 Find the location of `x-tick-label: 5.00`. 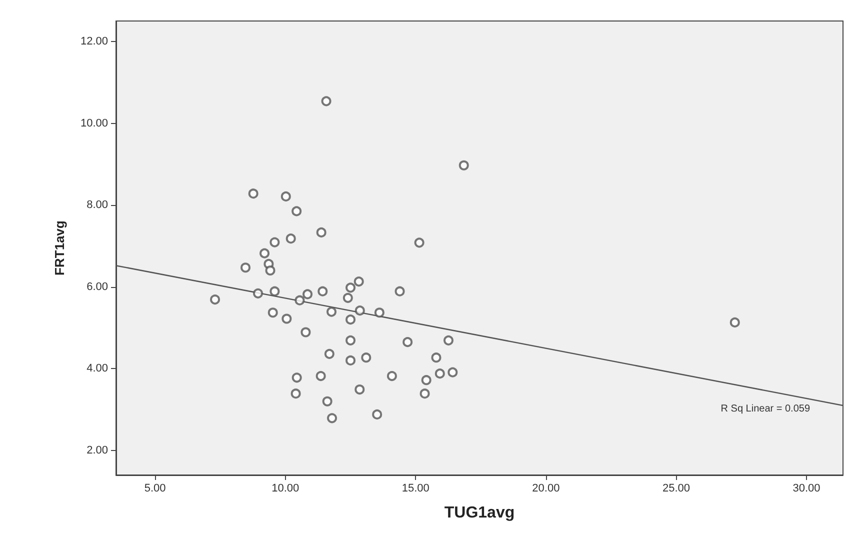

x-tick-label: 5.00 is located at coordinates (155, 488).